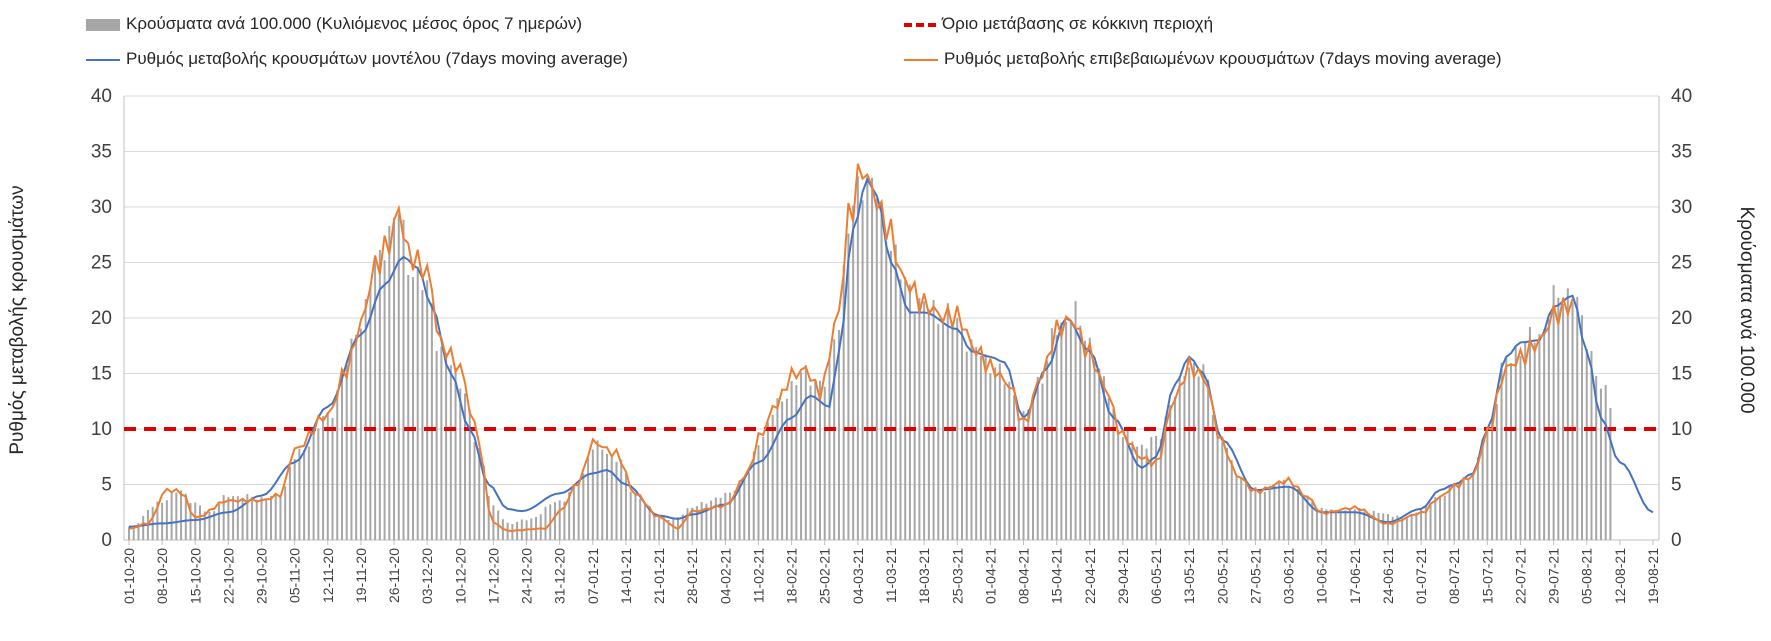 This screenshot has width=1771, height=641. Describe the element at coordinates (1681, 152) in the screenshot. I see `y-tick-label-right: 35` at that location.